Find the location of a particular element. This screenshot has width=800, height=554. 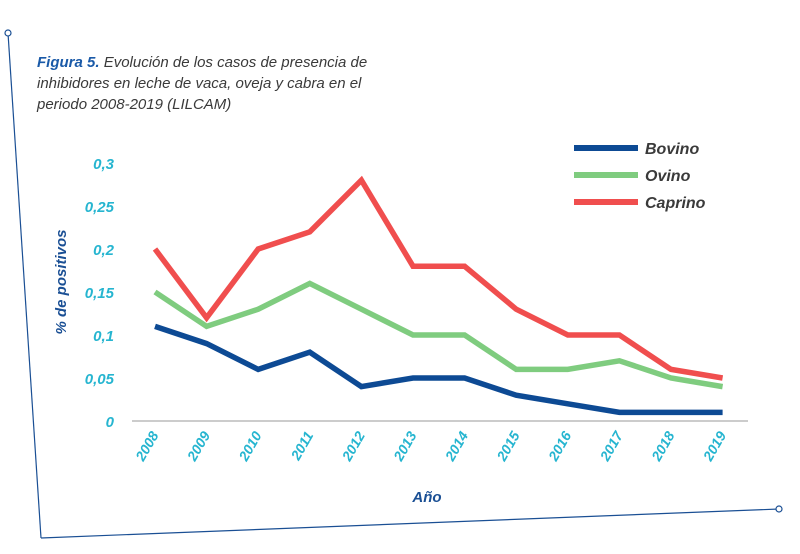

x-tick-label: 2016 is located at coordinates (559, 446).